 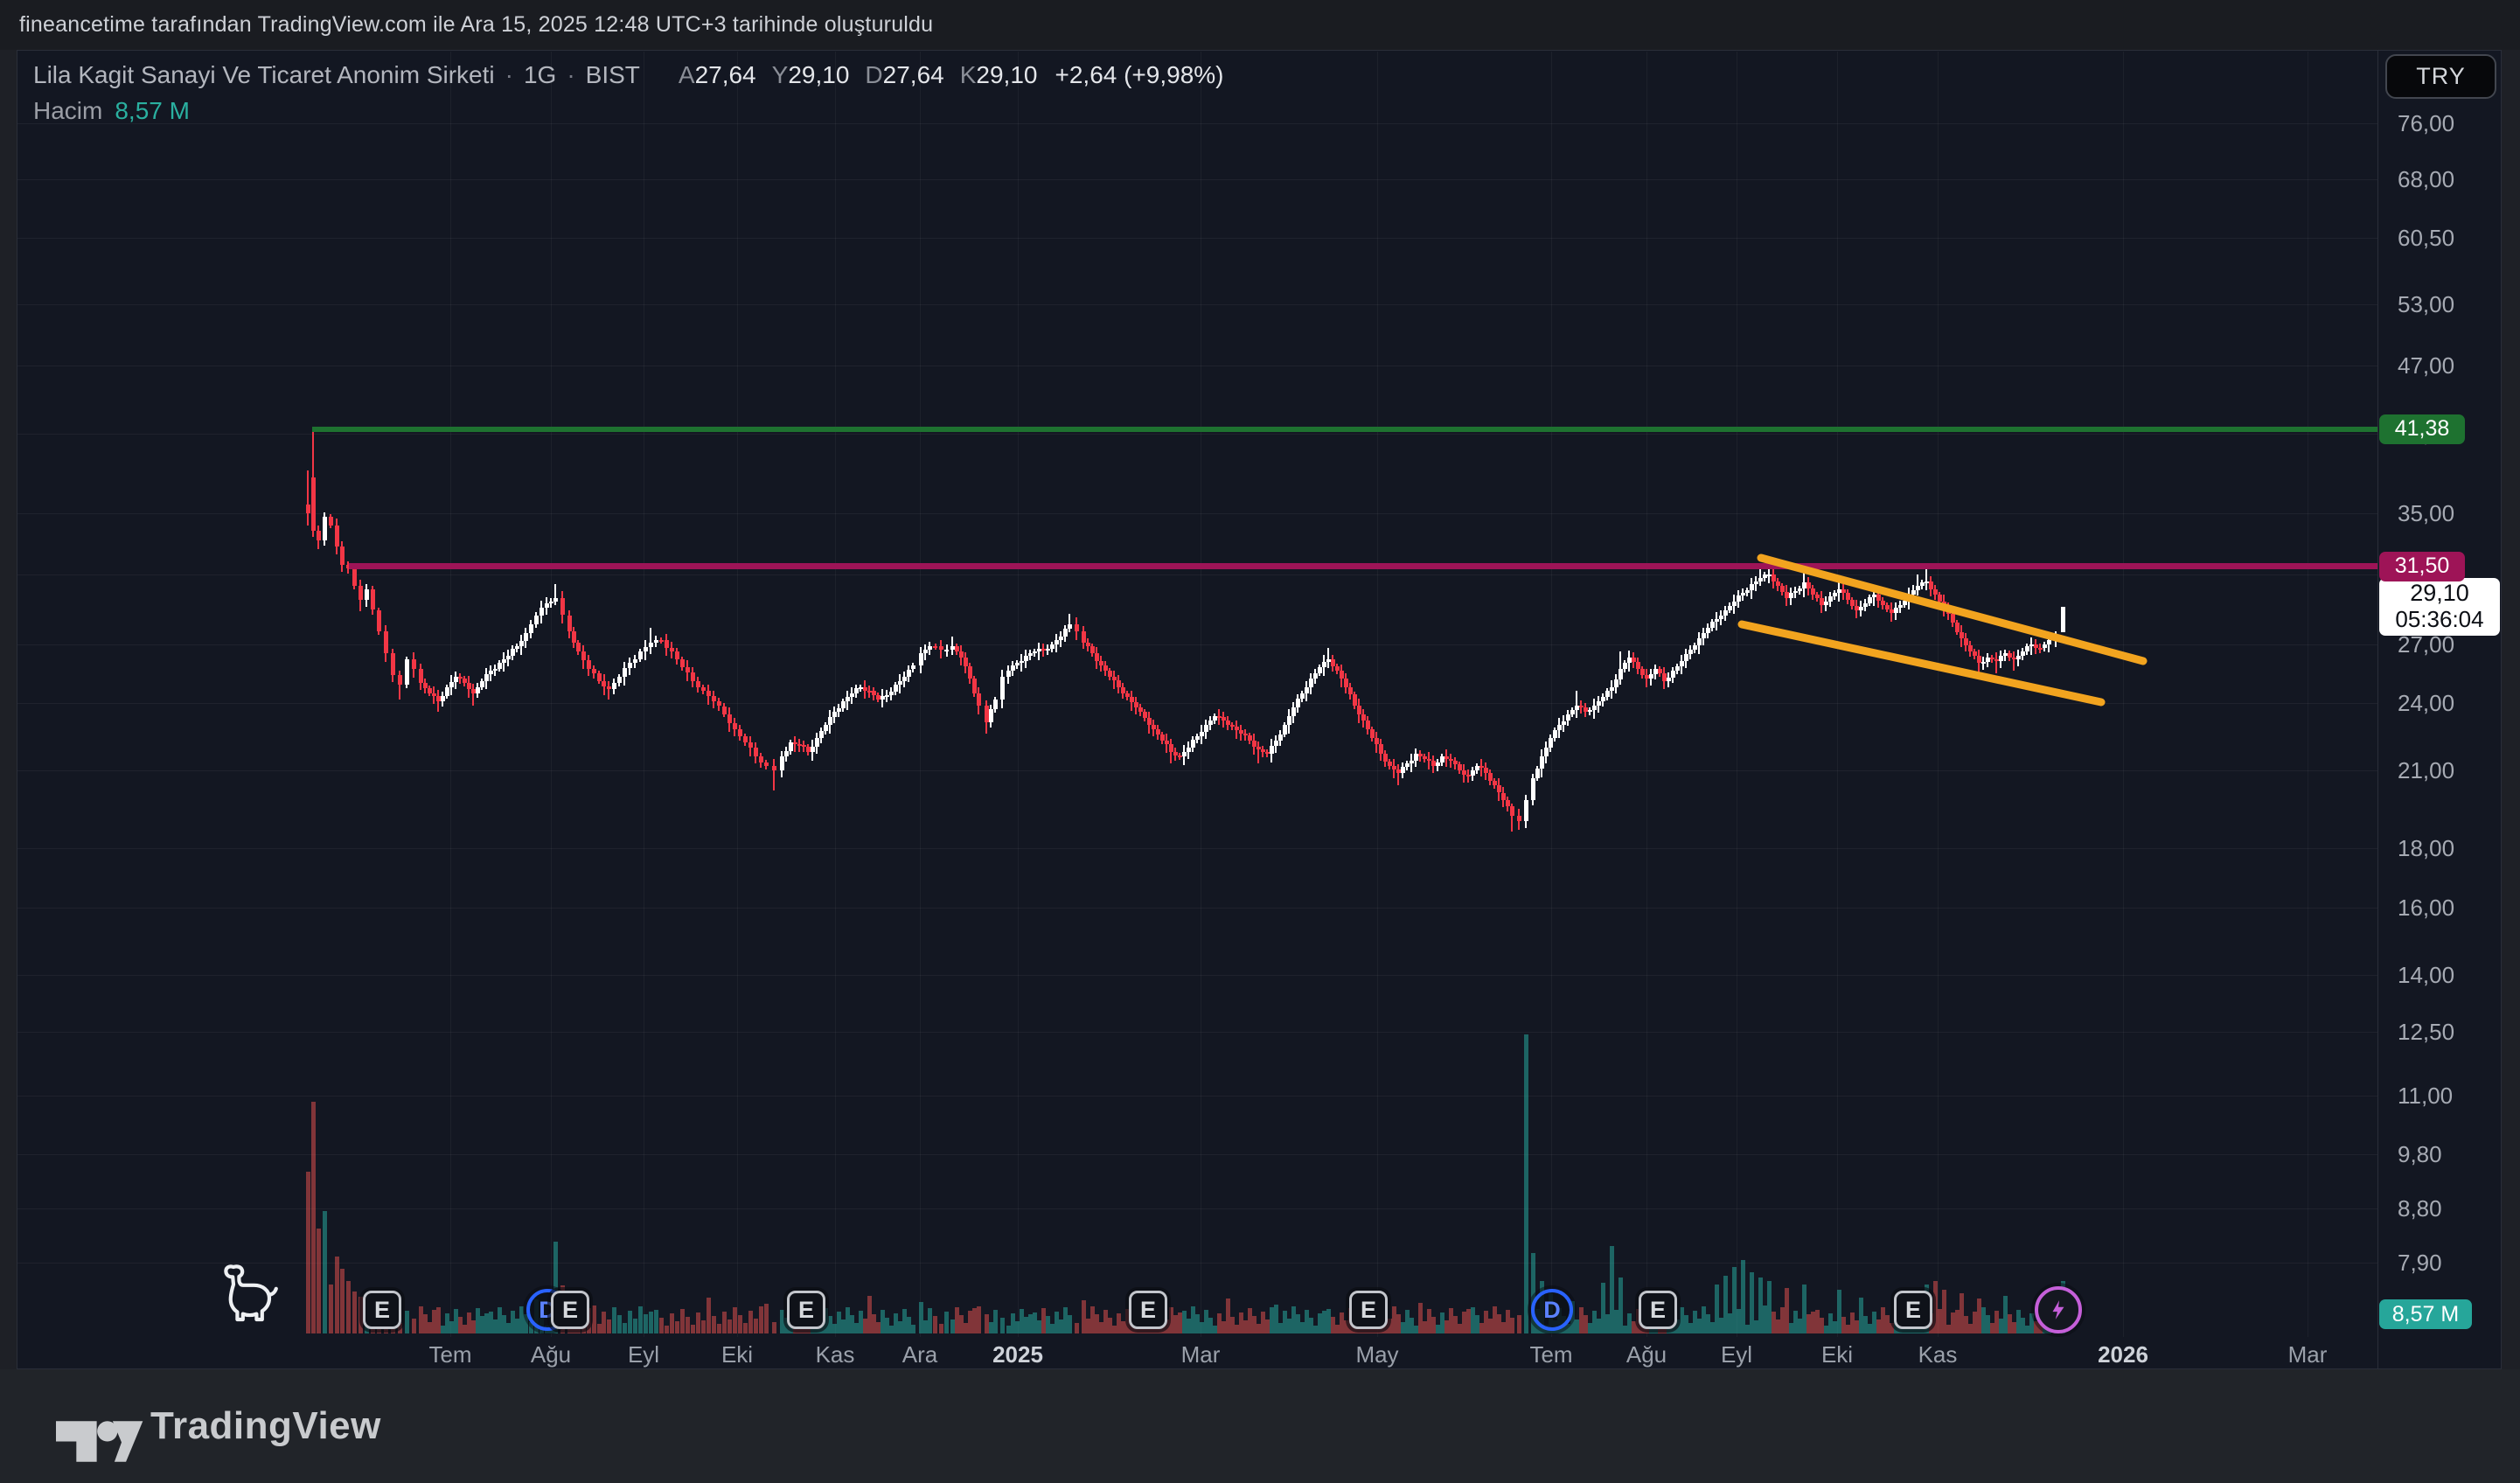 I want to click on volume-indicator-label: Hacim, so click(x=68, y=110).